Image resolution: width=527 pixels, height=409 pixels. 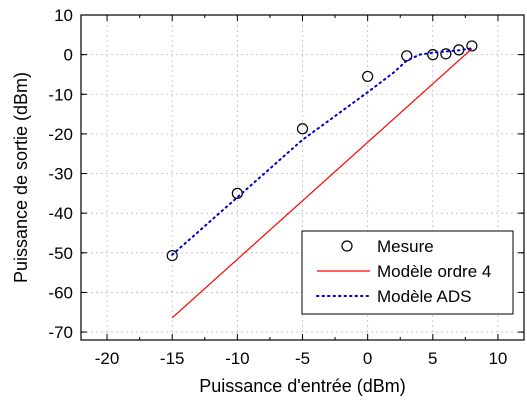 What do you see at coordinates (347, 246) in the screenshot?
I see `legend-marker-mesure` at bounding box center [347, 246].